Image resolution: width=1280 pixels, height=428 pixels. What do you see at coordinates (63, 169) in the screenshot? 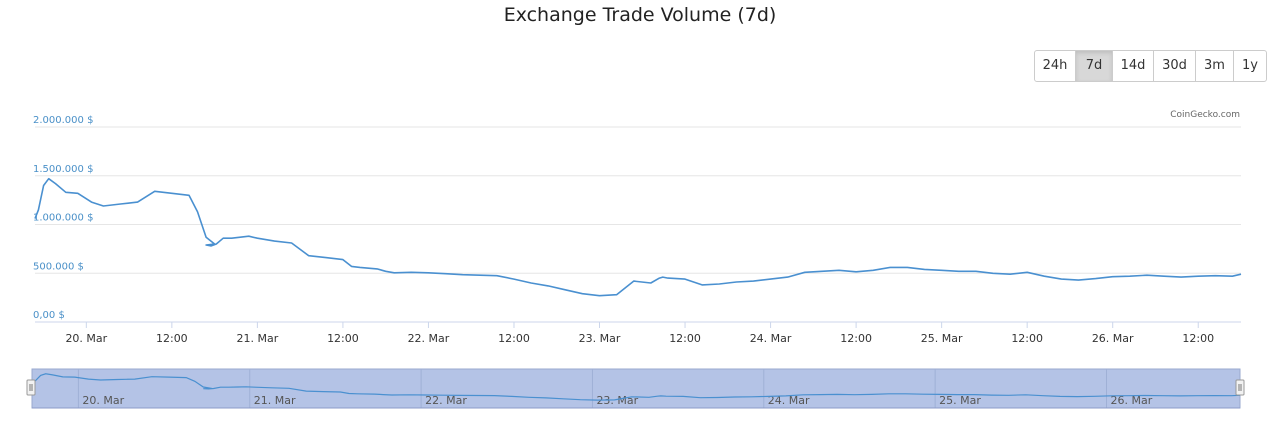
I see `y-tick-label: 1.500.000 $` at bounding box center [63, 169].